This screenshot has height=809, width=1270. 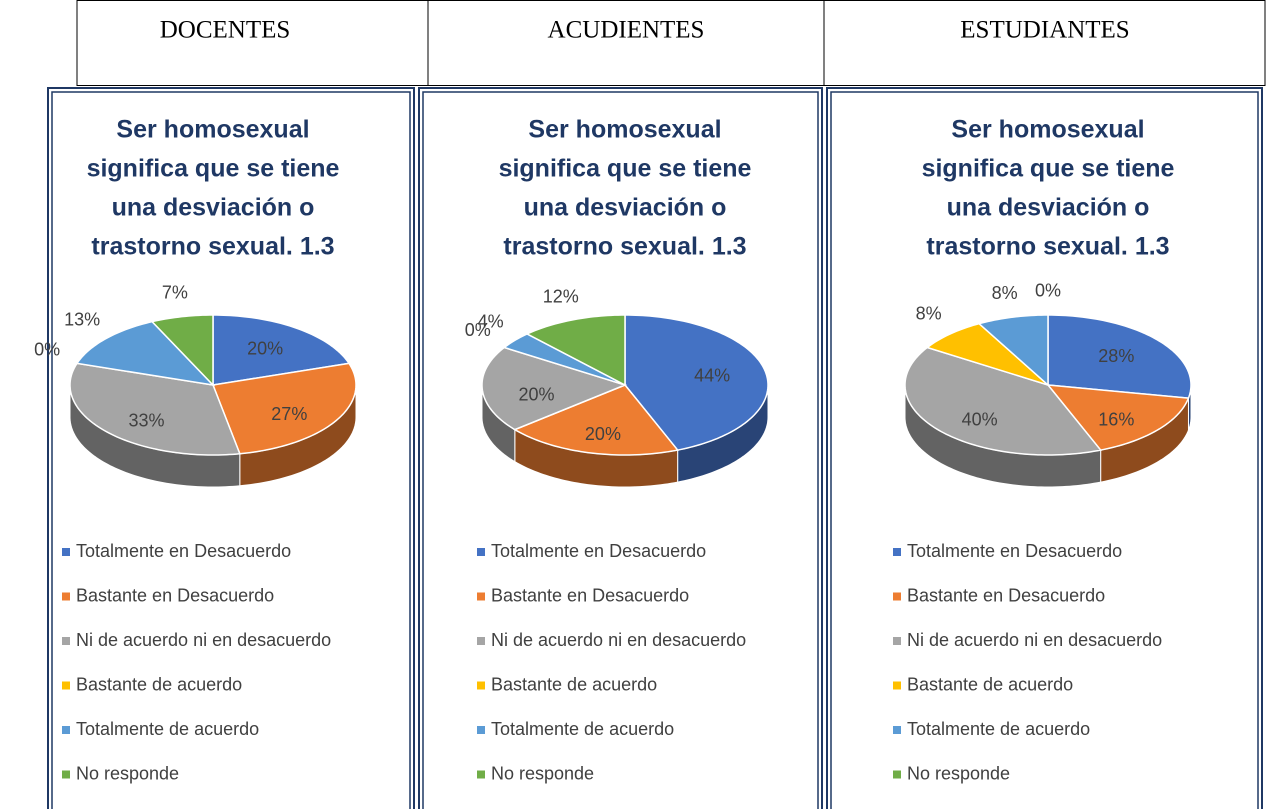 What do you see at coordinates (561, 296) in the screenshot?
I see `data-label: 12%` at bounding box center [561, 296].